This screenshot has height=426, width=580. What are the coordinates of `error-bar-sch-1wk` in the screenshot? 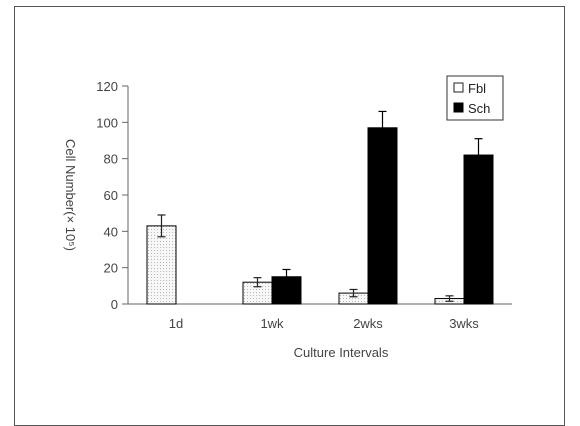 It's located at (286, 276).